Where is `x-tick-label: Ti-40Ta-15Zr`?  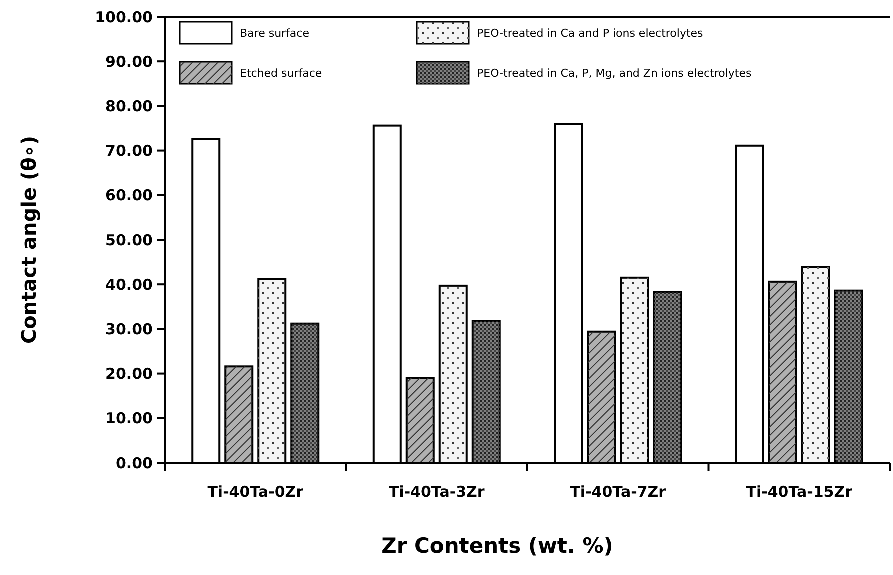 x-tick-label: Ti-40Ta-15Zr is located at coordinates (800, 492).